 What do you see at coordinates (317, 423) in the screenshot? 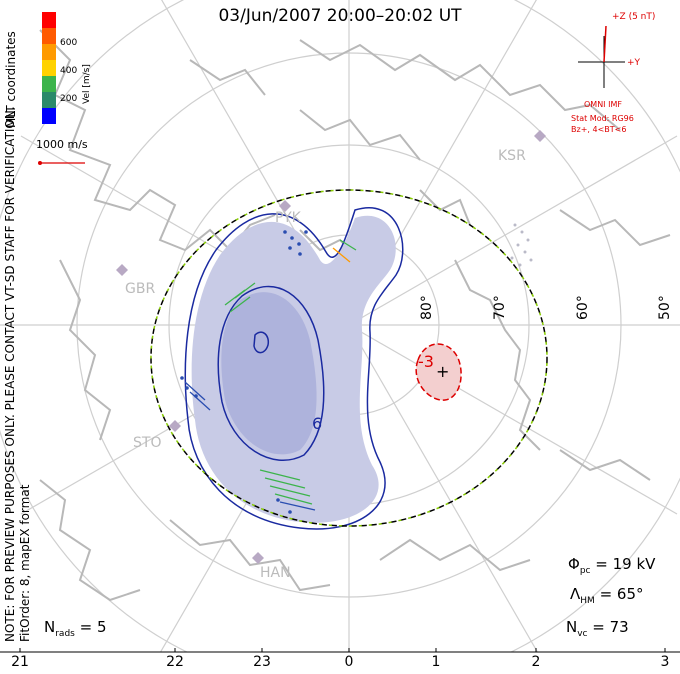
I see `positive-contour-label: 6` at bounding box center [317, 423].